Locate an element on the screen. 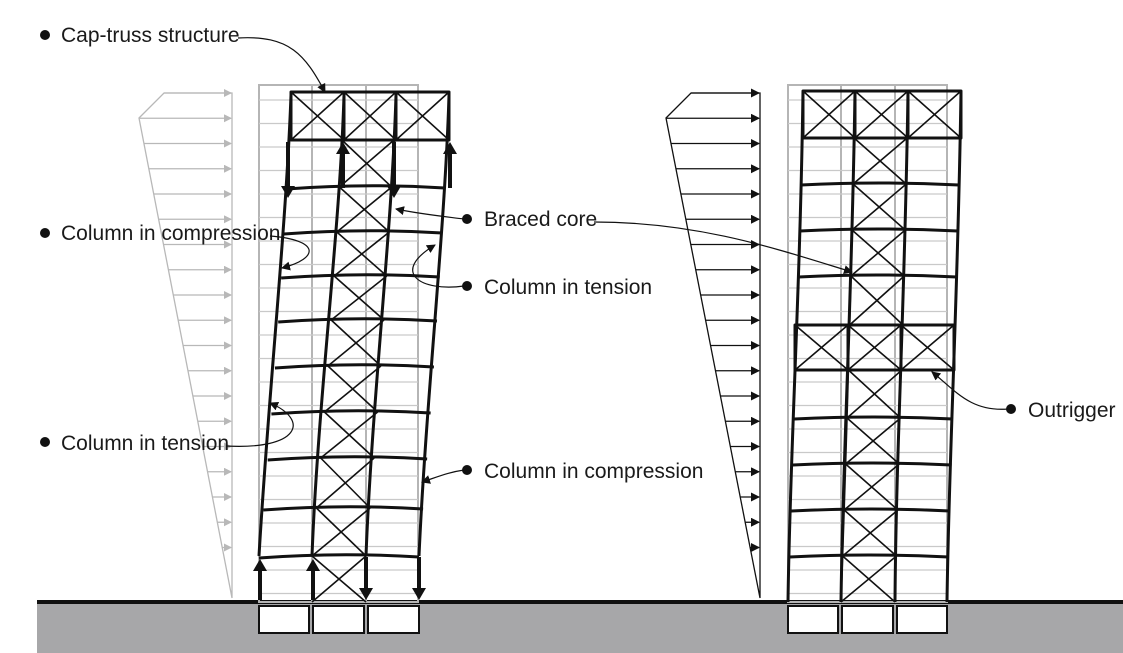 This screenshot has width=1123, height=653. ground is located at coordinates (580, 626).